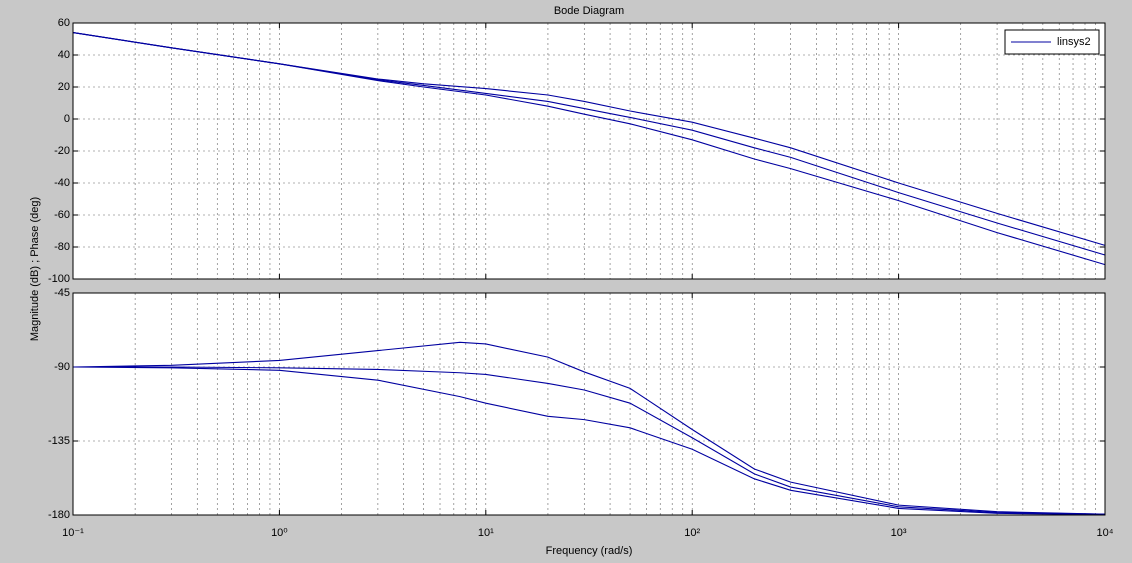  Describe the element at coordinates (59, 441) in the screenshot. I see `y-tick-label: -135` at that location.